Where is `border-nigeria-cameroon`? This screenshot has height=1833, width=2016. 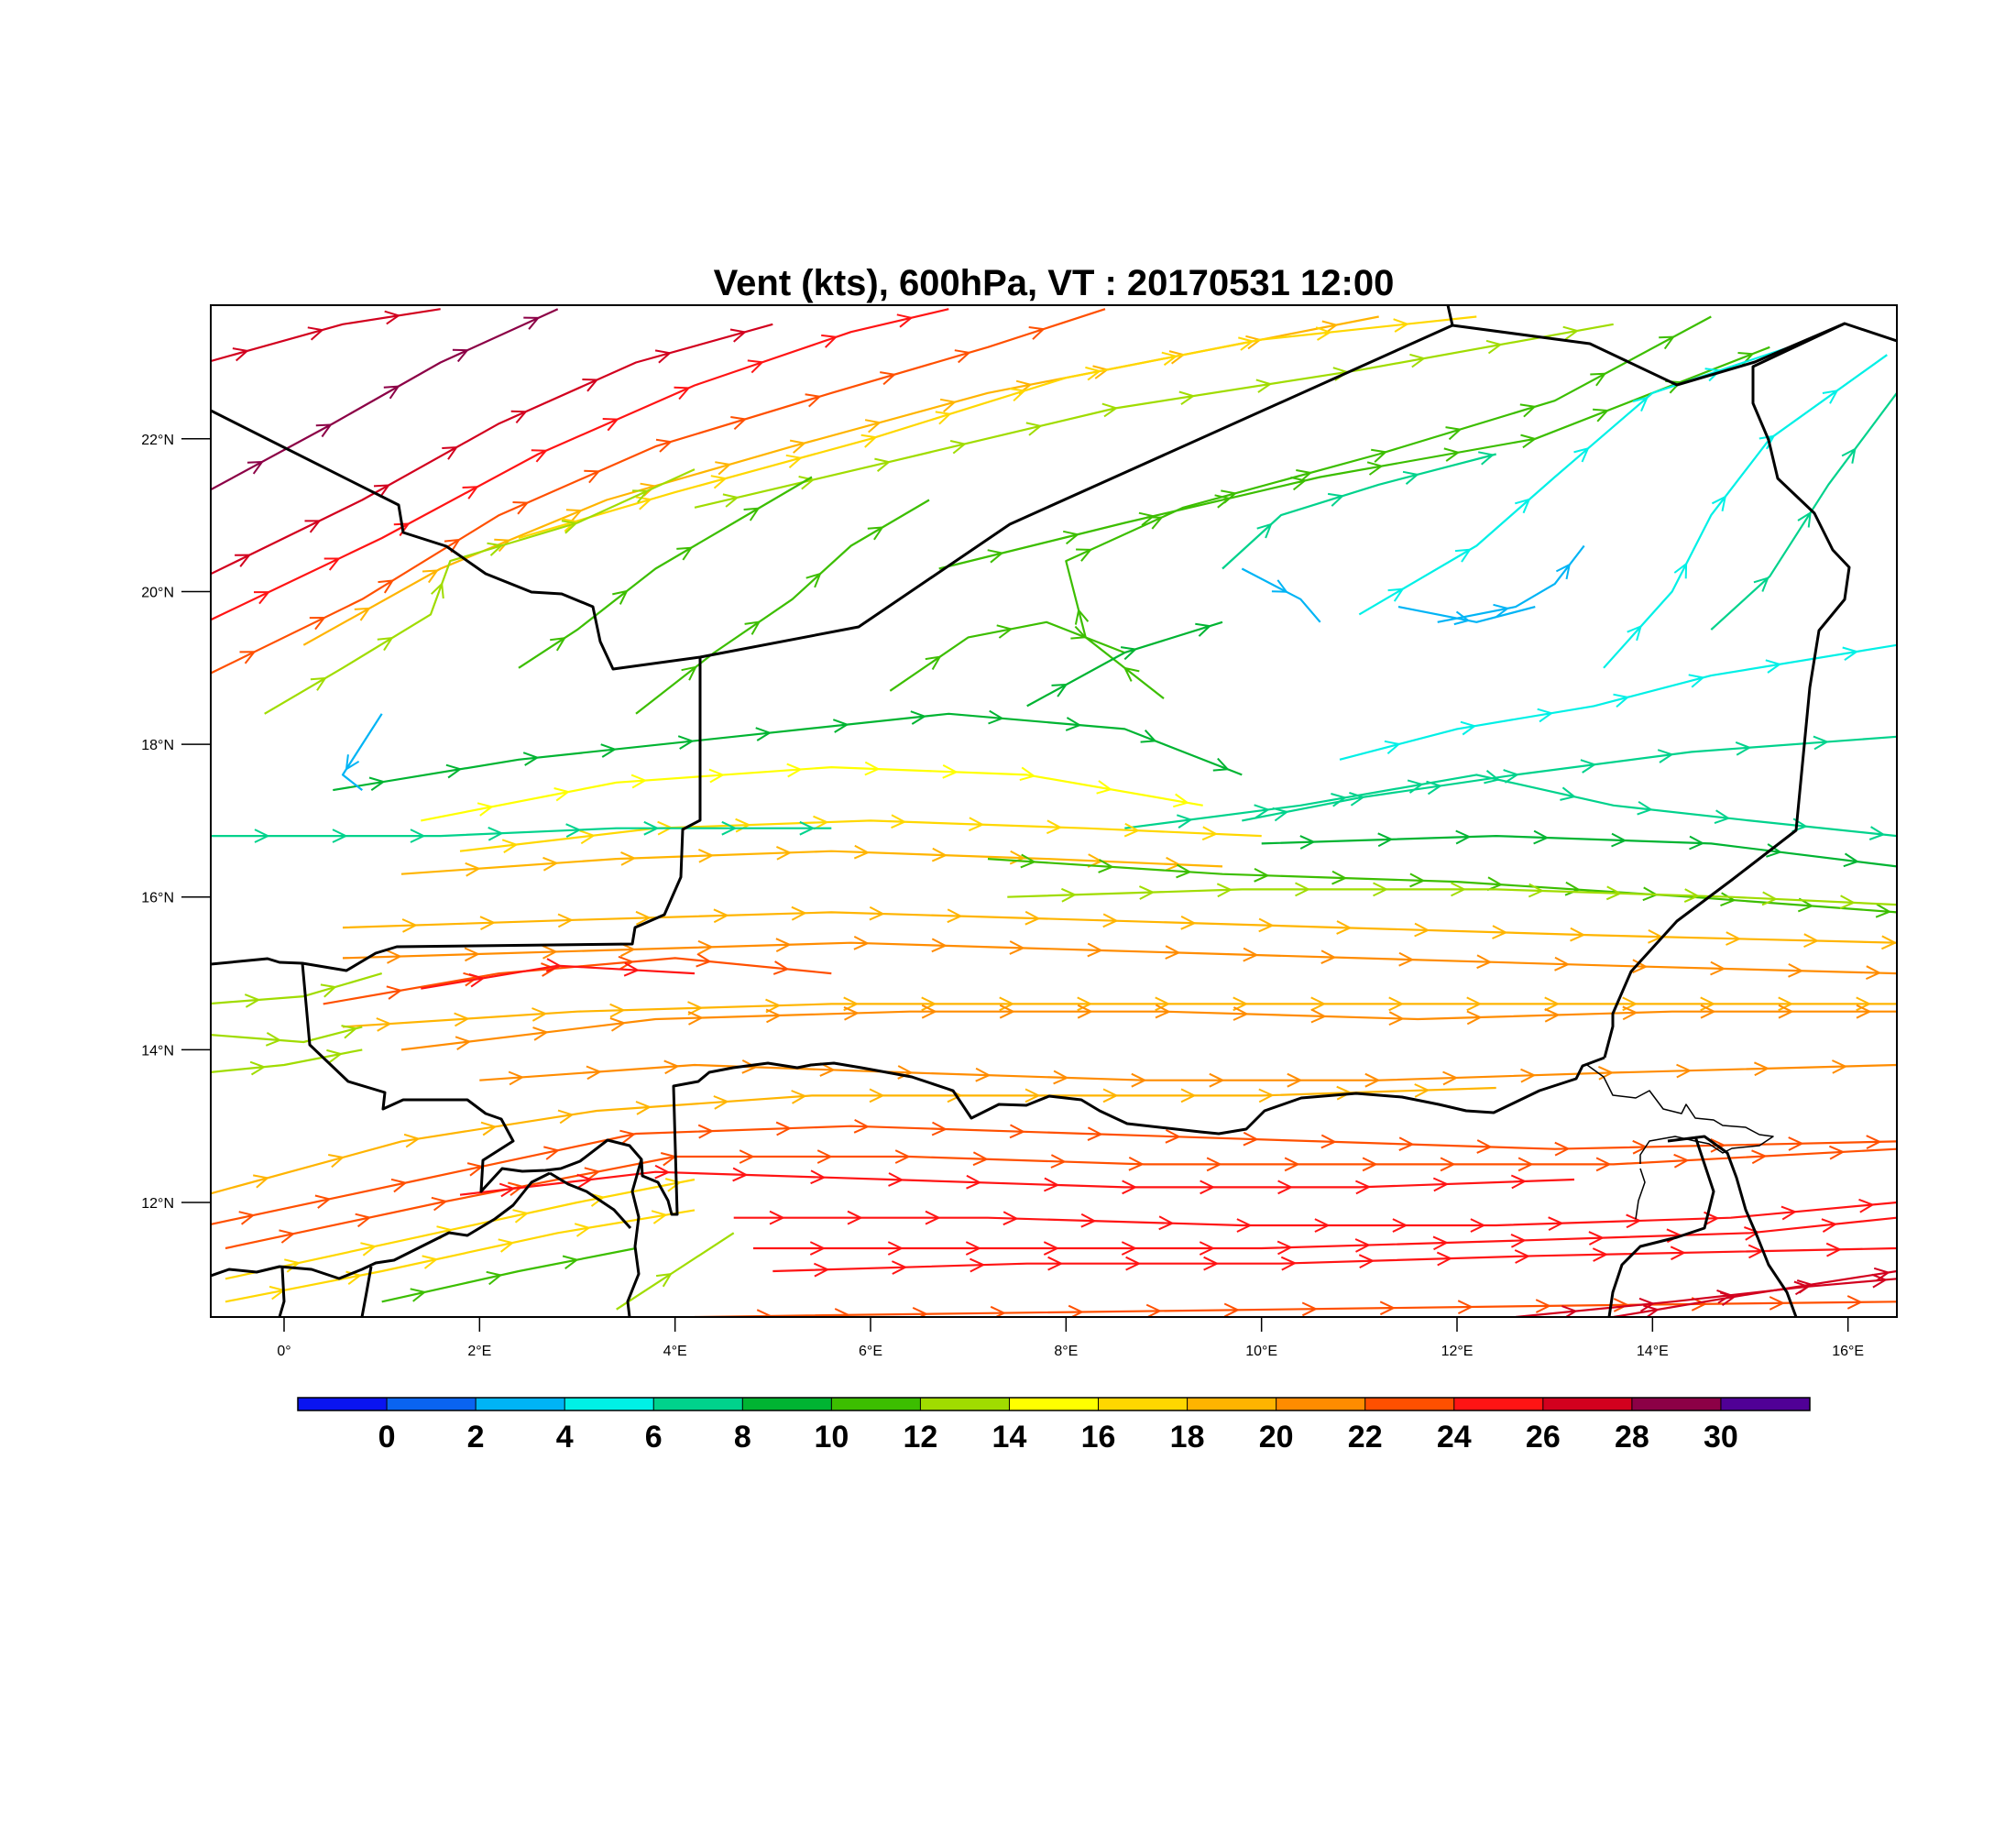 border-nigeria-cameroon is located at coordinates (1732, 1226).